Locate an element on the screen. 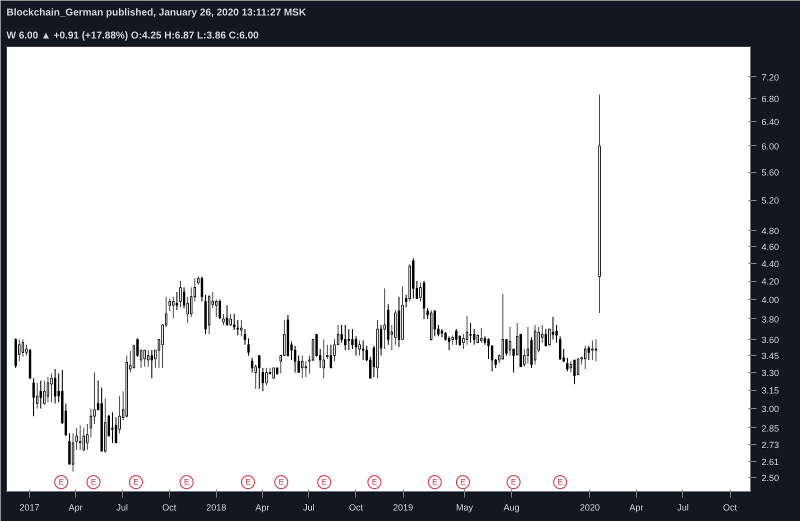 The height and width of the screenshot is (521, 800). y-tick-label: 2.61 is located at coordinates (771, 461).